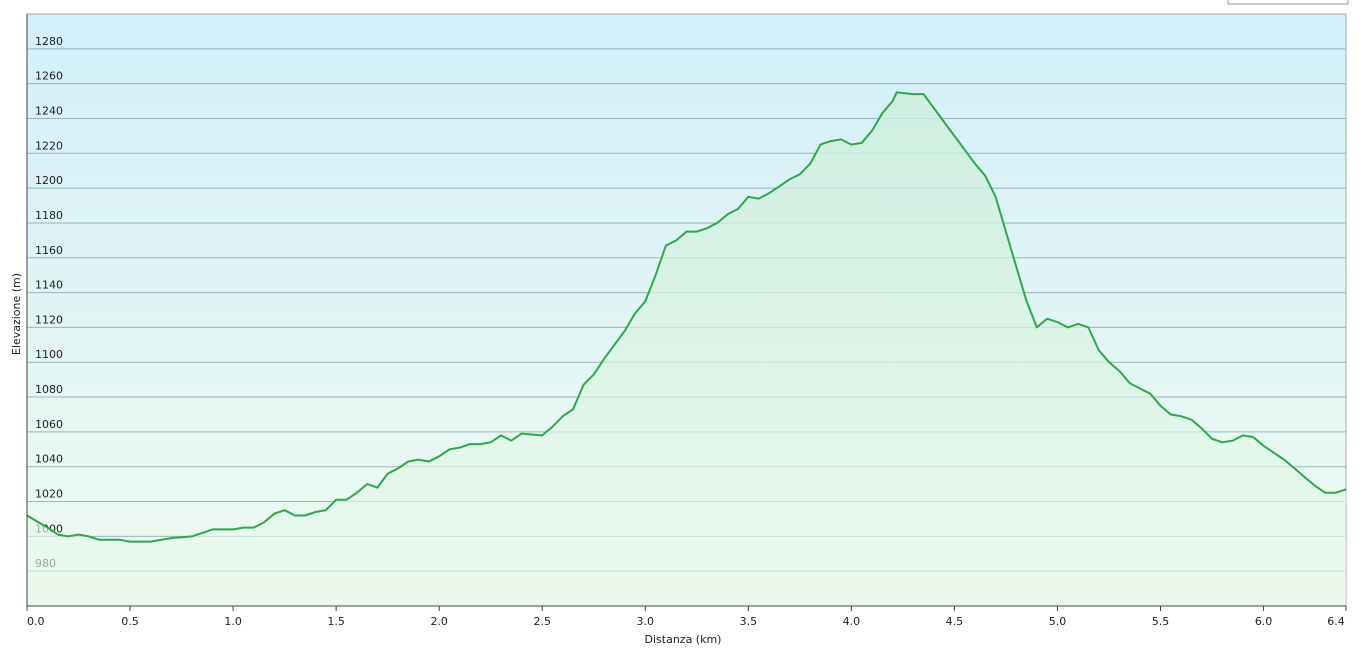 Image resolution: width=1359 pixels, height=649 pixels. Describe the element at coordinates (49, 250) in the screenshot. I see `y-tick-label: 1160` at that location.